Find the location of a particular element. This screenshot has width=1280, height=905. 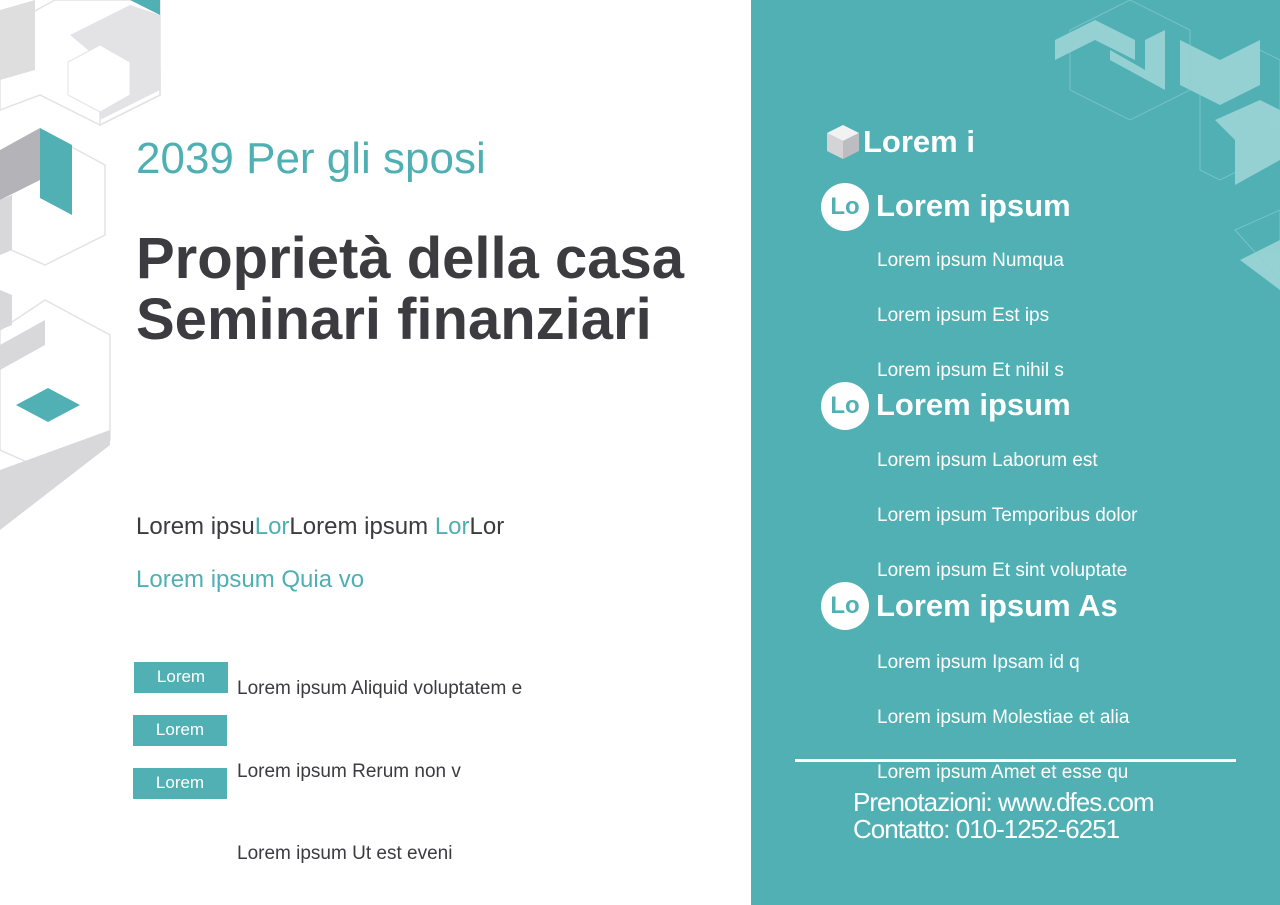

section-item: Lorem ipsum Molestiae et alia is located at coordinates (1003, 717).